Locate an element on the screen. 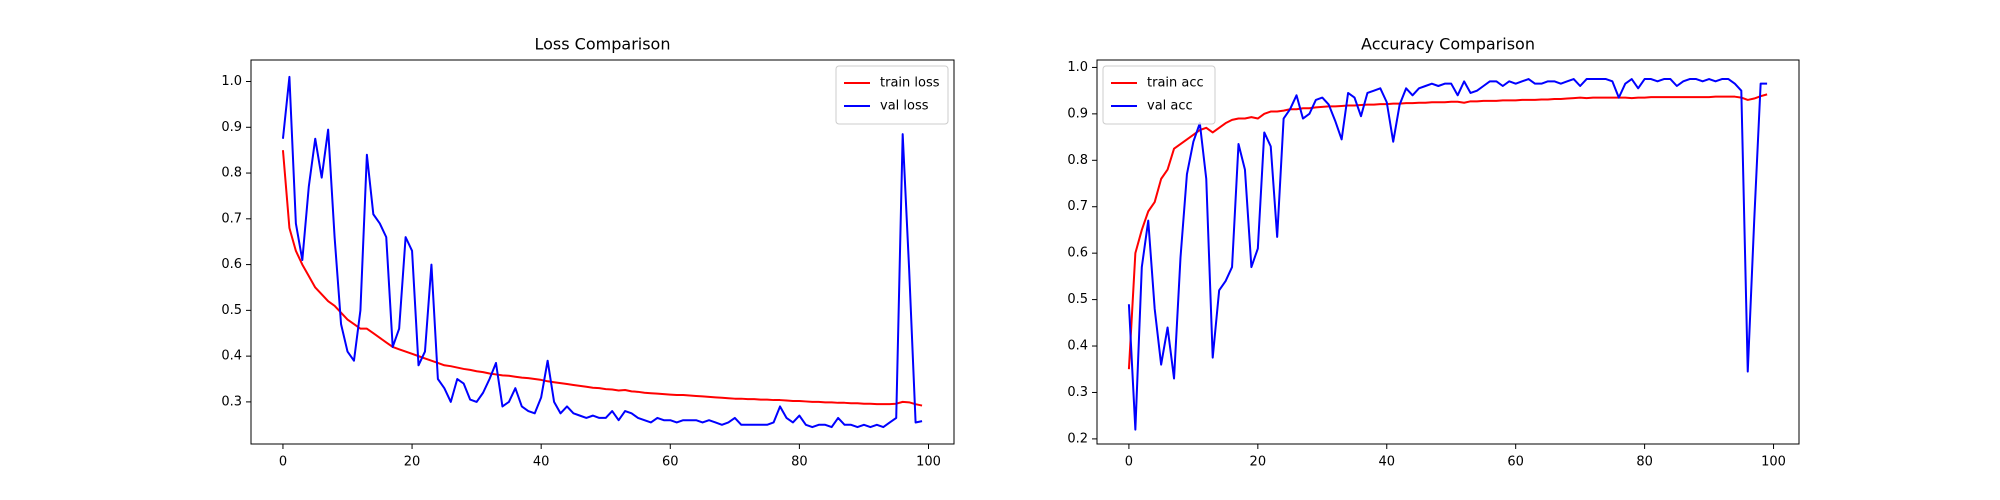 This screenshot has width=2000, height=500. legend: train acc val acc is located at coordinates (1159, 95).